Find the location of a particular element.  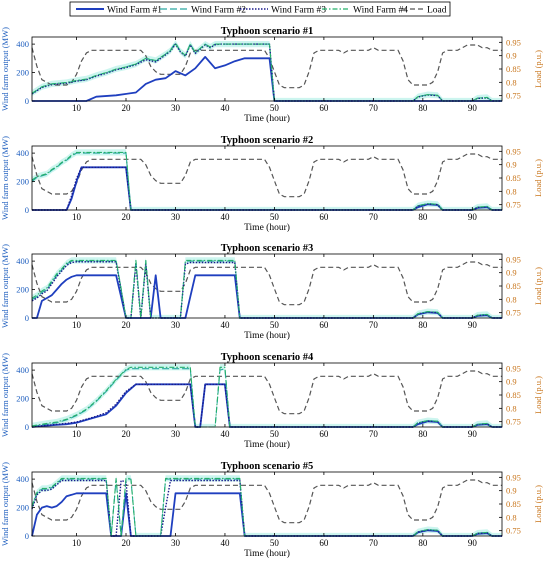

legend-label-wind-farm-2: Wind Farm #2 is located at coordinates (218, 11).